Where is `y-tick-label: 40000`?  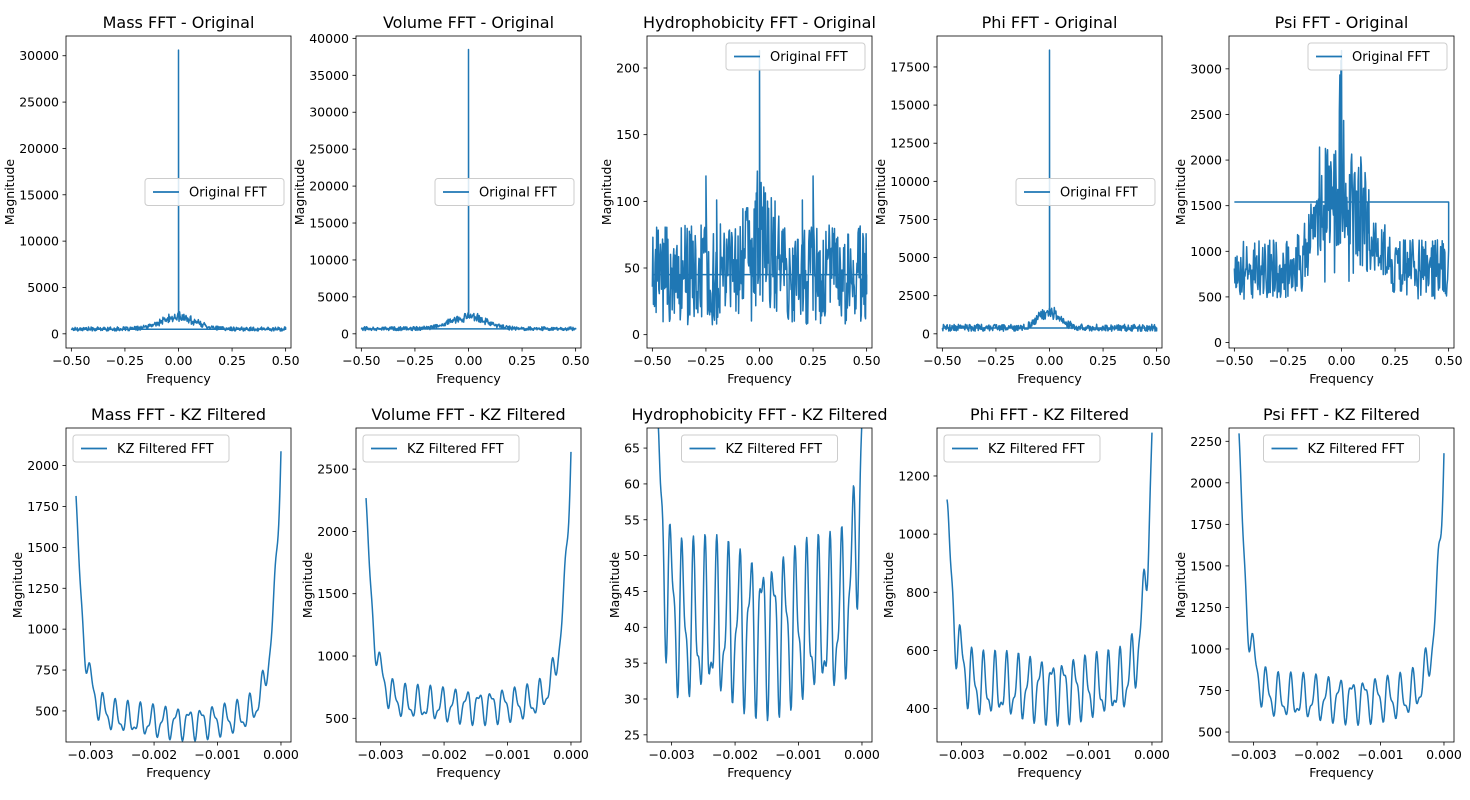 y-tick-label: 40000 is located at coordinates (329, 38).